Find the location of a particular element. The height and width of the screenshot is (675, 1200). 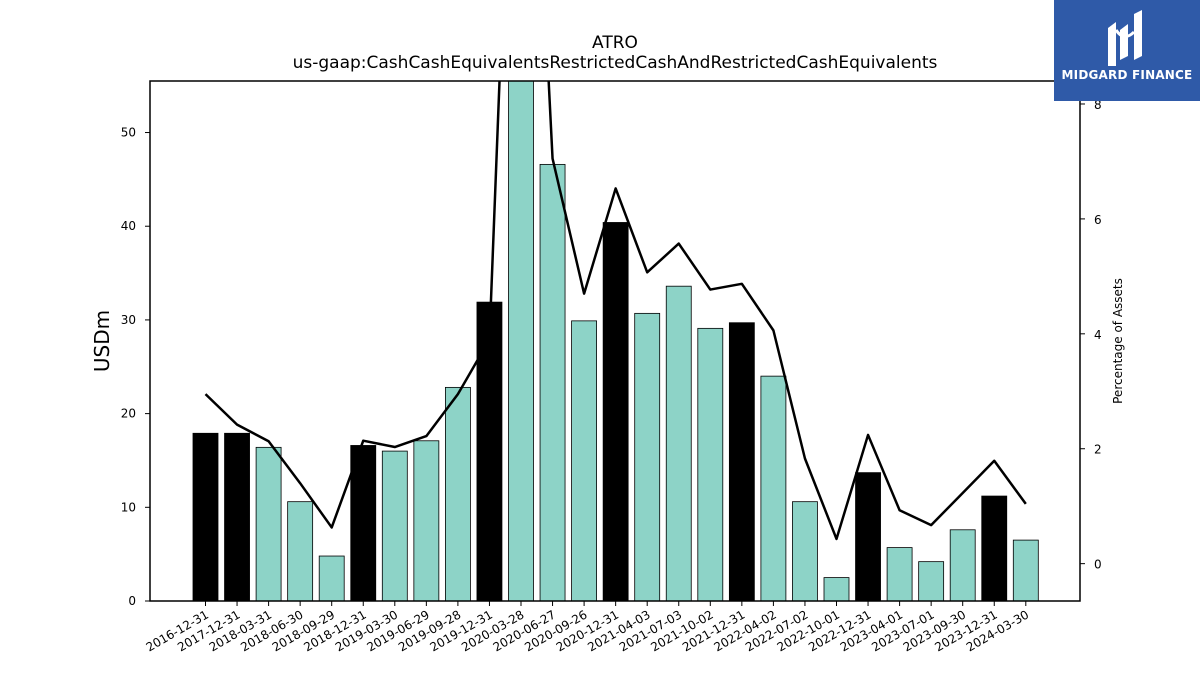

y2-tick-label: 8 is located at coordinates (1098, 105).